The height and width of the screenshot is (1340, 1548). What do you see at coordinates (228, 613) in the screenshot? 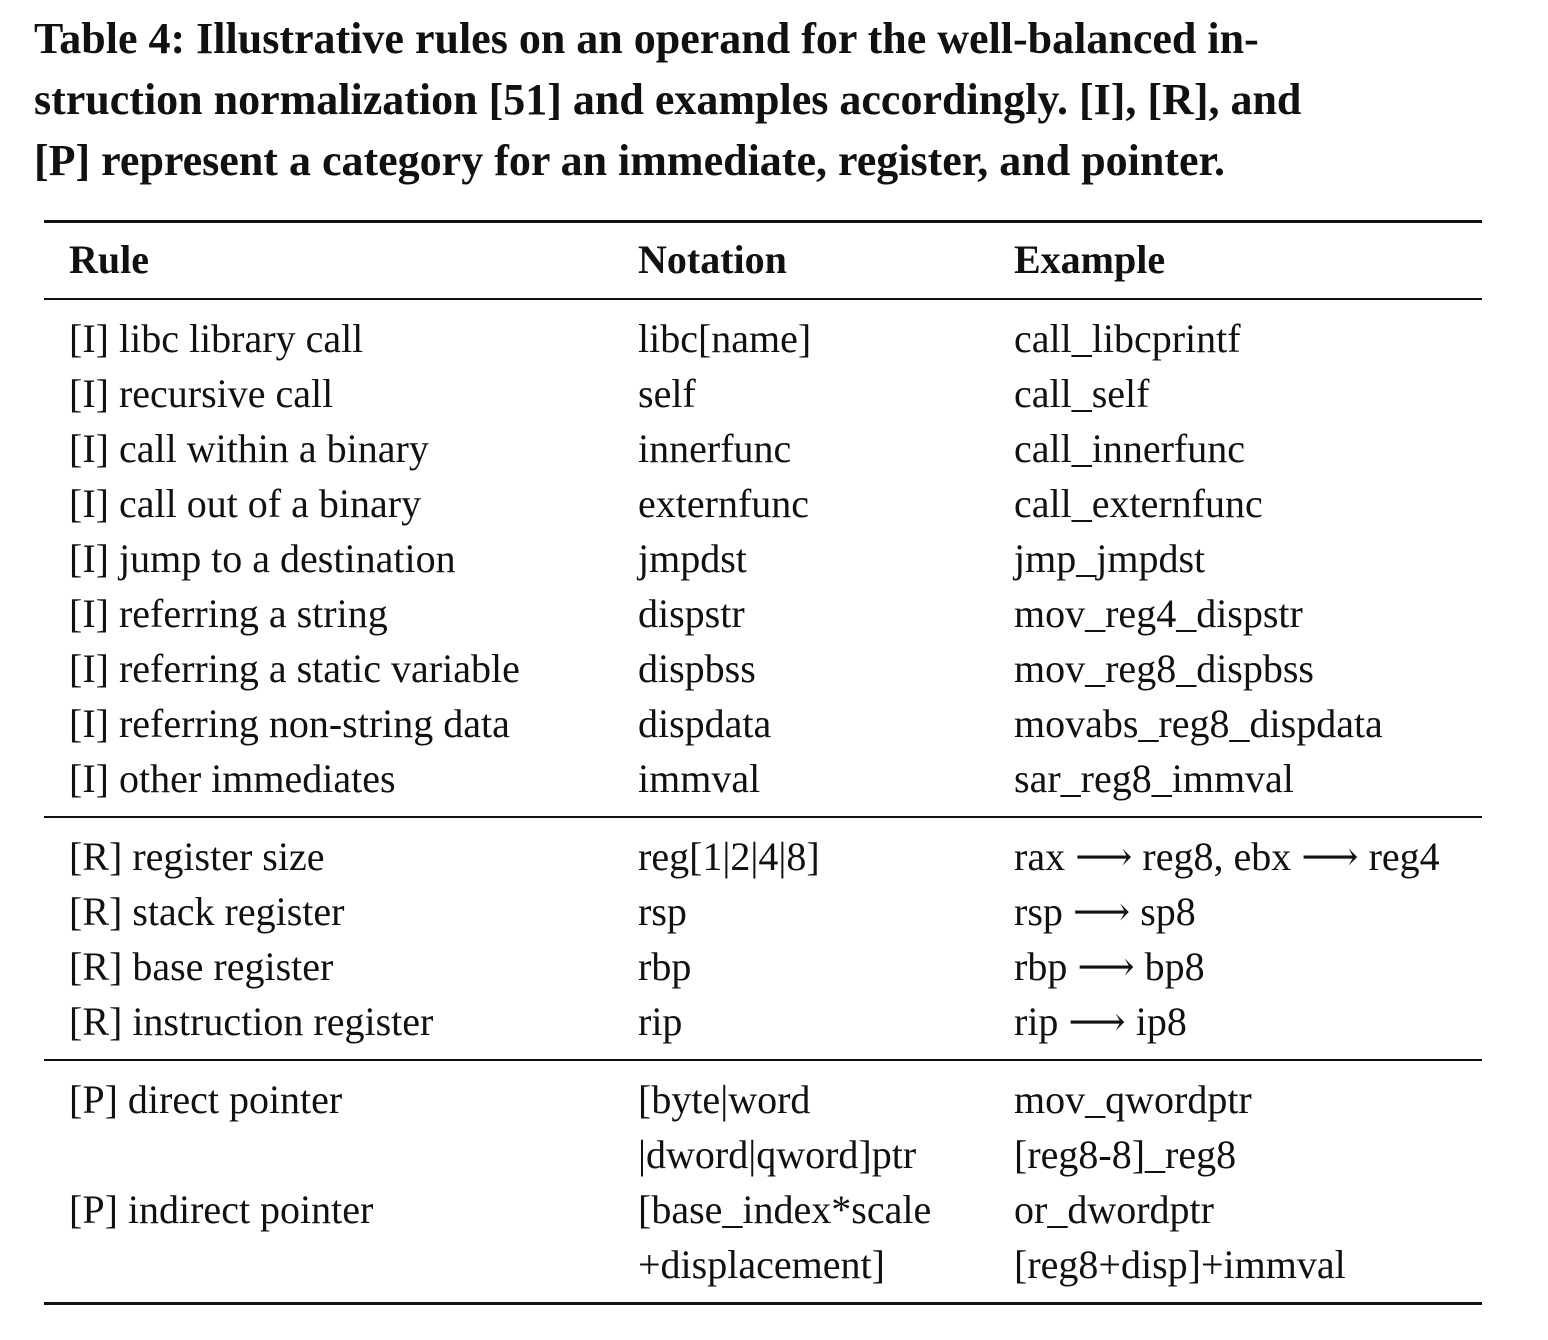
I see `row-rule: [I] referring a string` at bounding box center [228, 613].